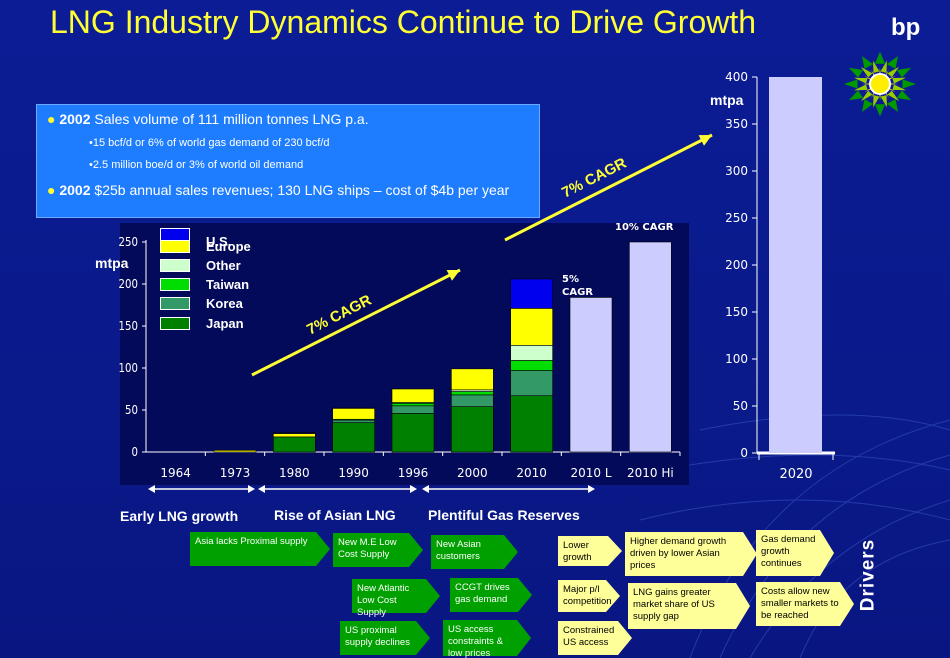  What do you see at coordinates (736, 265) in the screenshot?
I see `chart-right-y-tick-label: 200` at bounding box center [736, 265].